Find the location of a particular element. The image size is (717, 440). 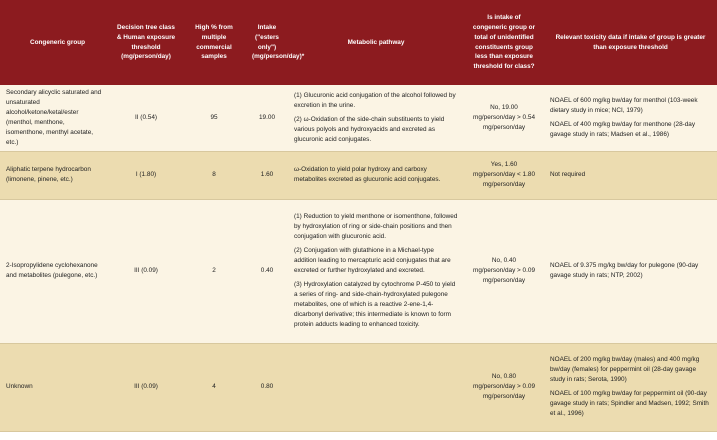

table-cell: 19.00 is located at coordinates (267, 118).